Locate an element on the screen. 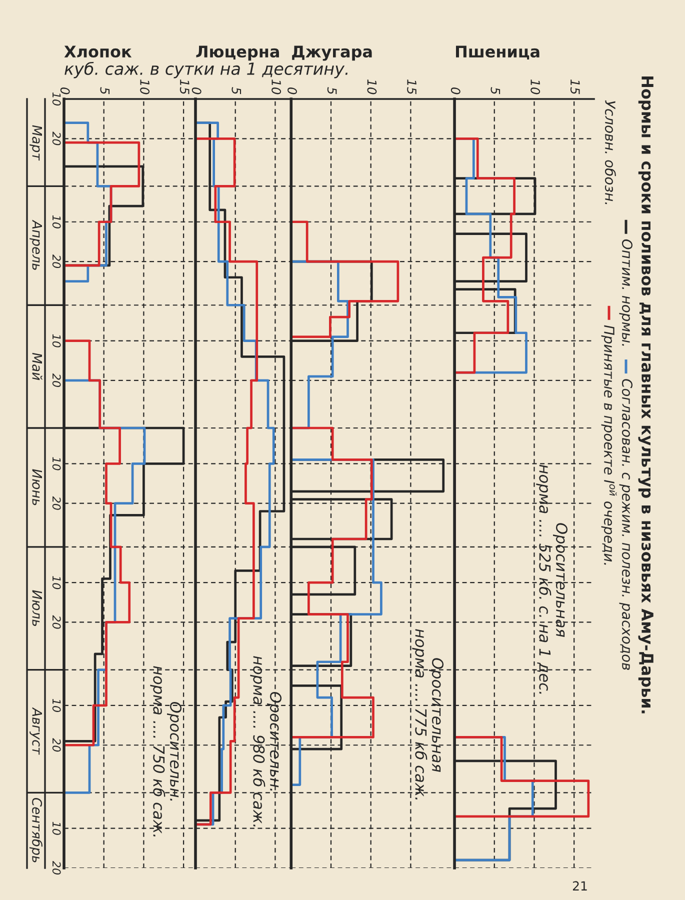  chart-title: Пшеница is located at coordinates (498, 53).